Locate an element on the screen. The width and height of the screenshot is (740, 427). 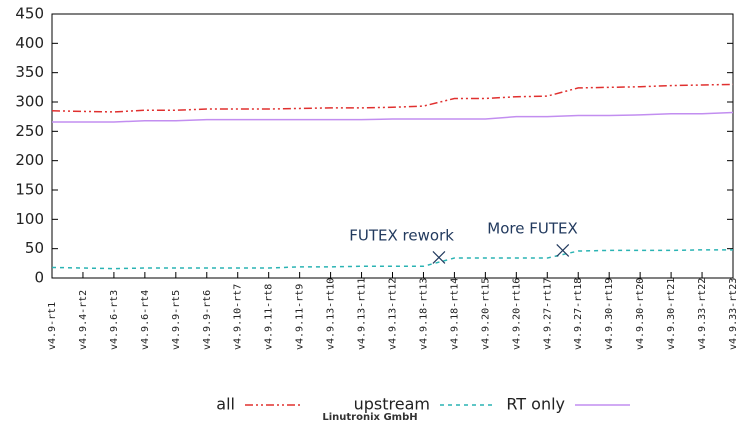
x-tick-label: v4.9.30-rt19 is located at coordinates (609, 314).